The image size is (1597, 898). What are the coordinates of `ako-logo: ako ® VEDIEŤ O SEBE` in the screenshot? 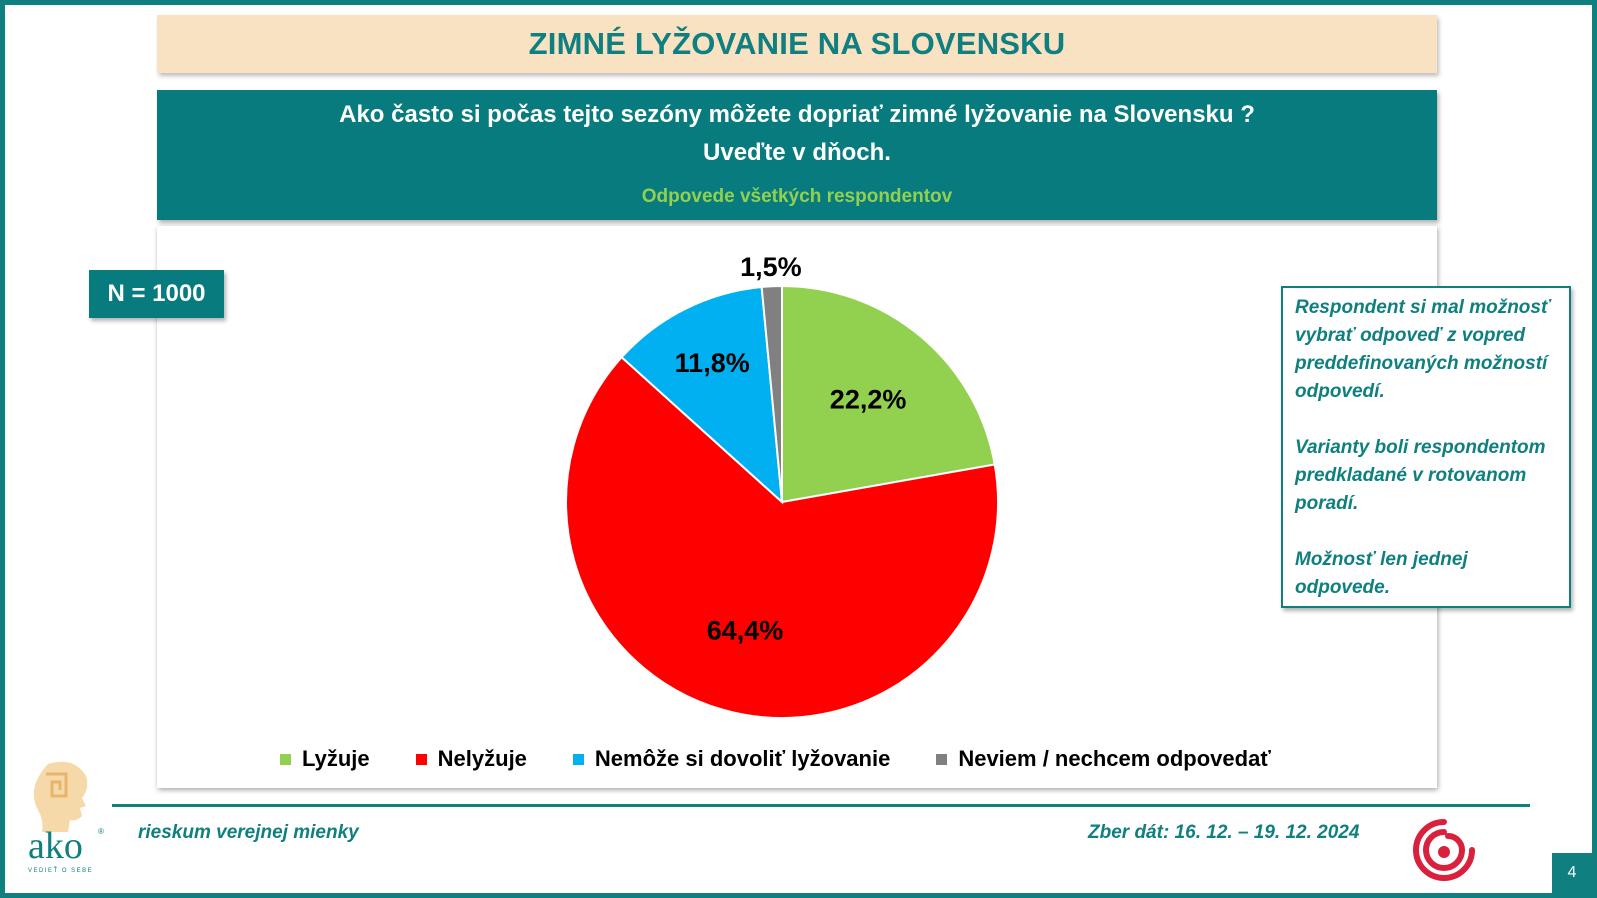 It's located at (66, 817).